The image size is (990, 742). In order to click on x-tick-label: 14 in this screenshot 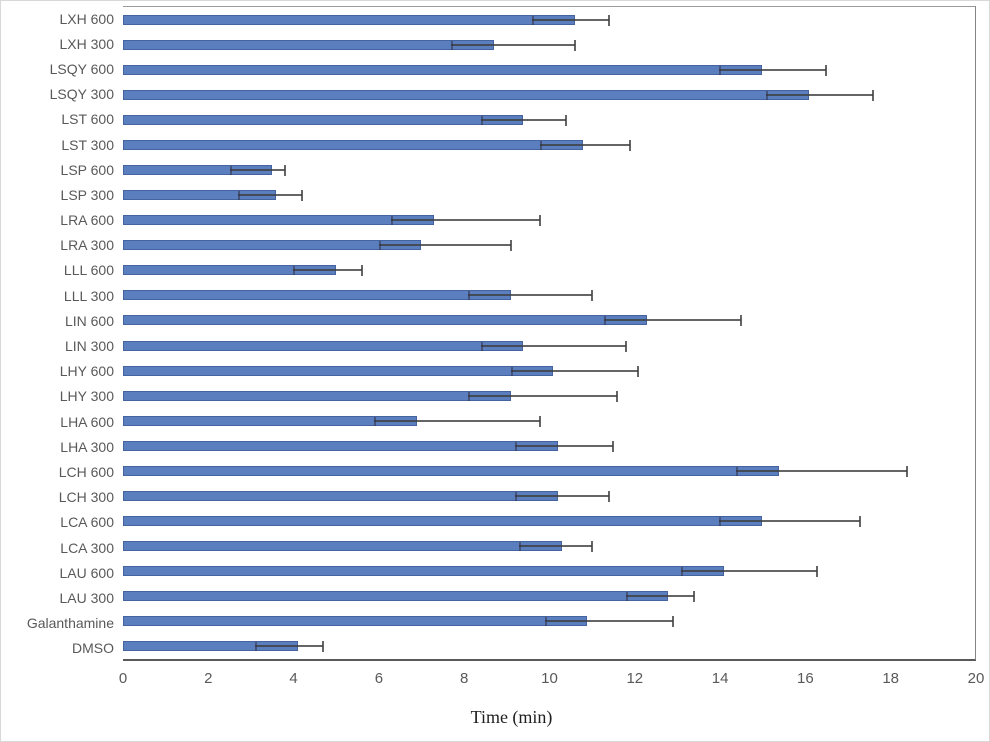, I will do `click(720, 678)`.